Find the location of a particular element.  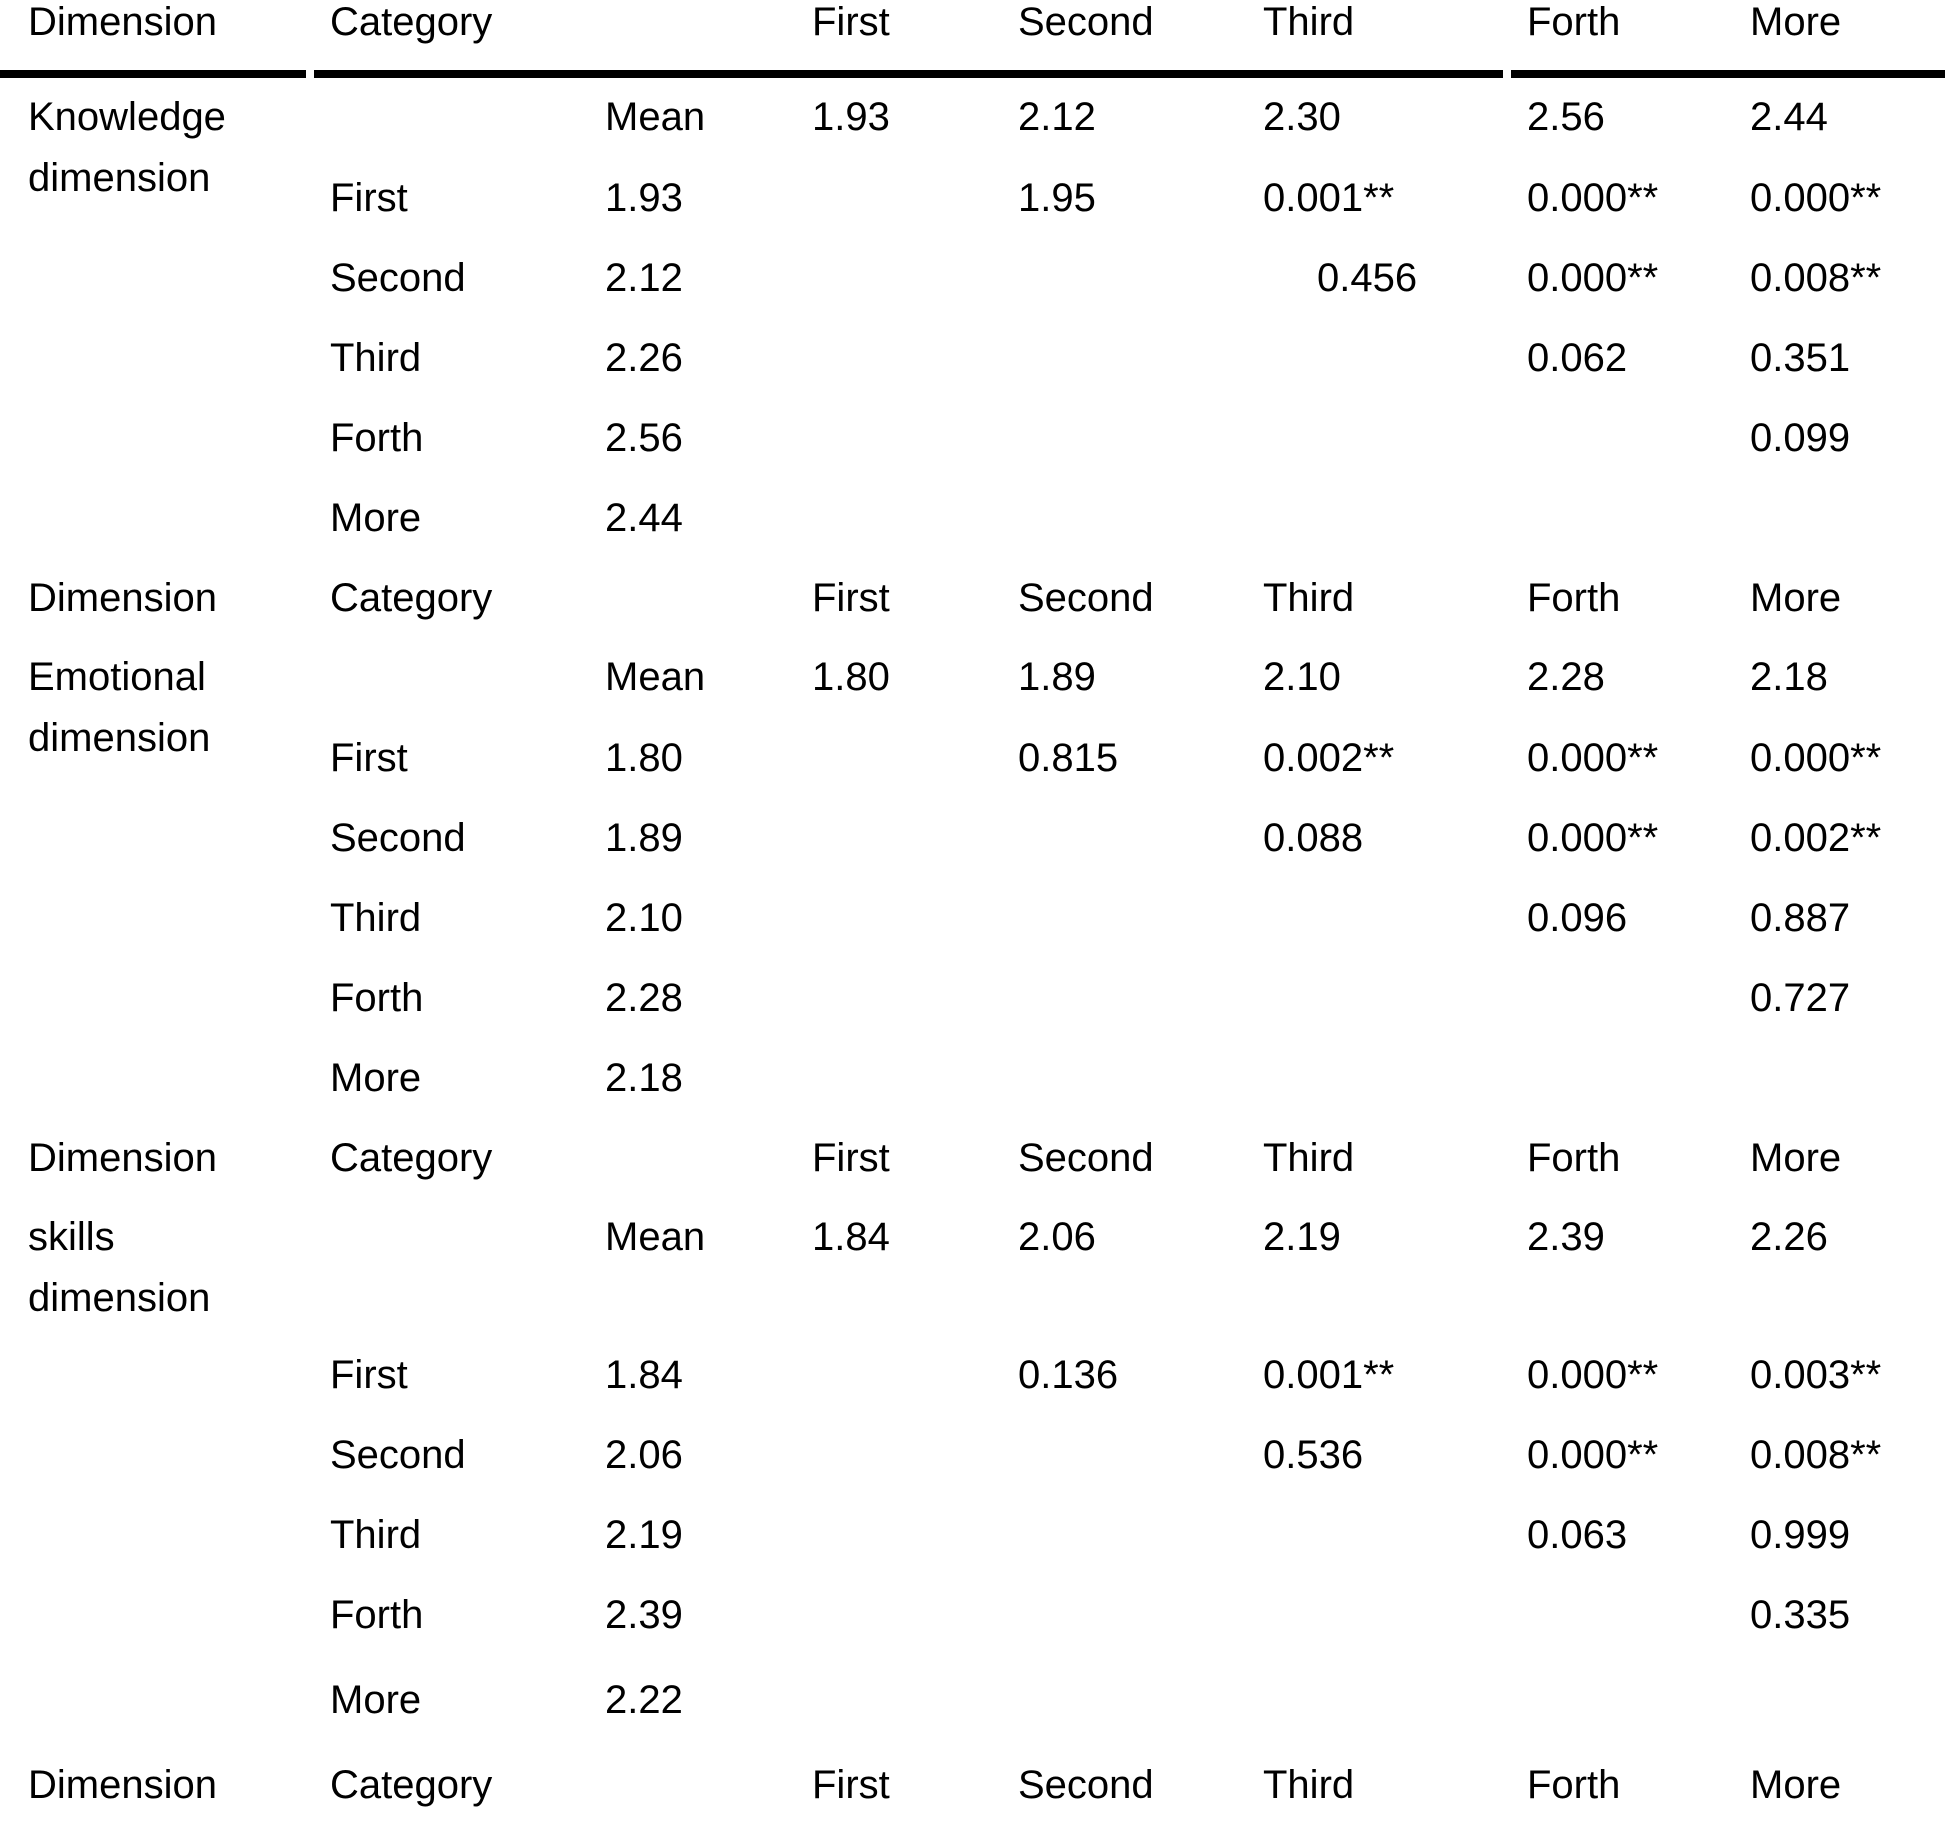

dimension-name-line1: skills is located at coordinates (71, 1237).